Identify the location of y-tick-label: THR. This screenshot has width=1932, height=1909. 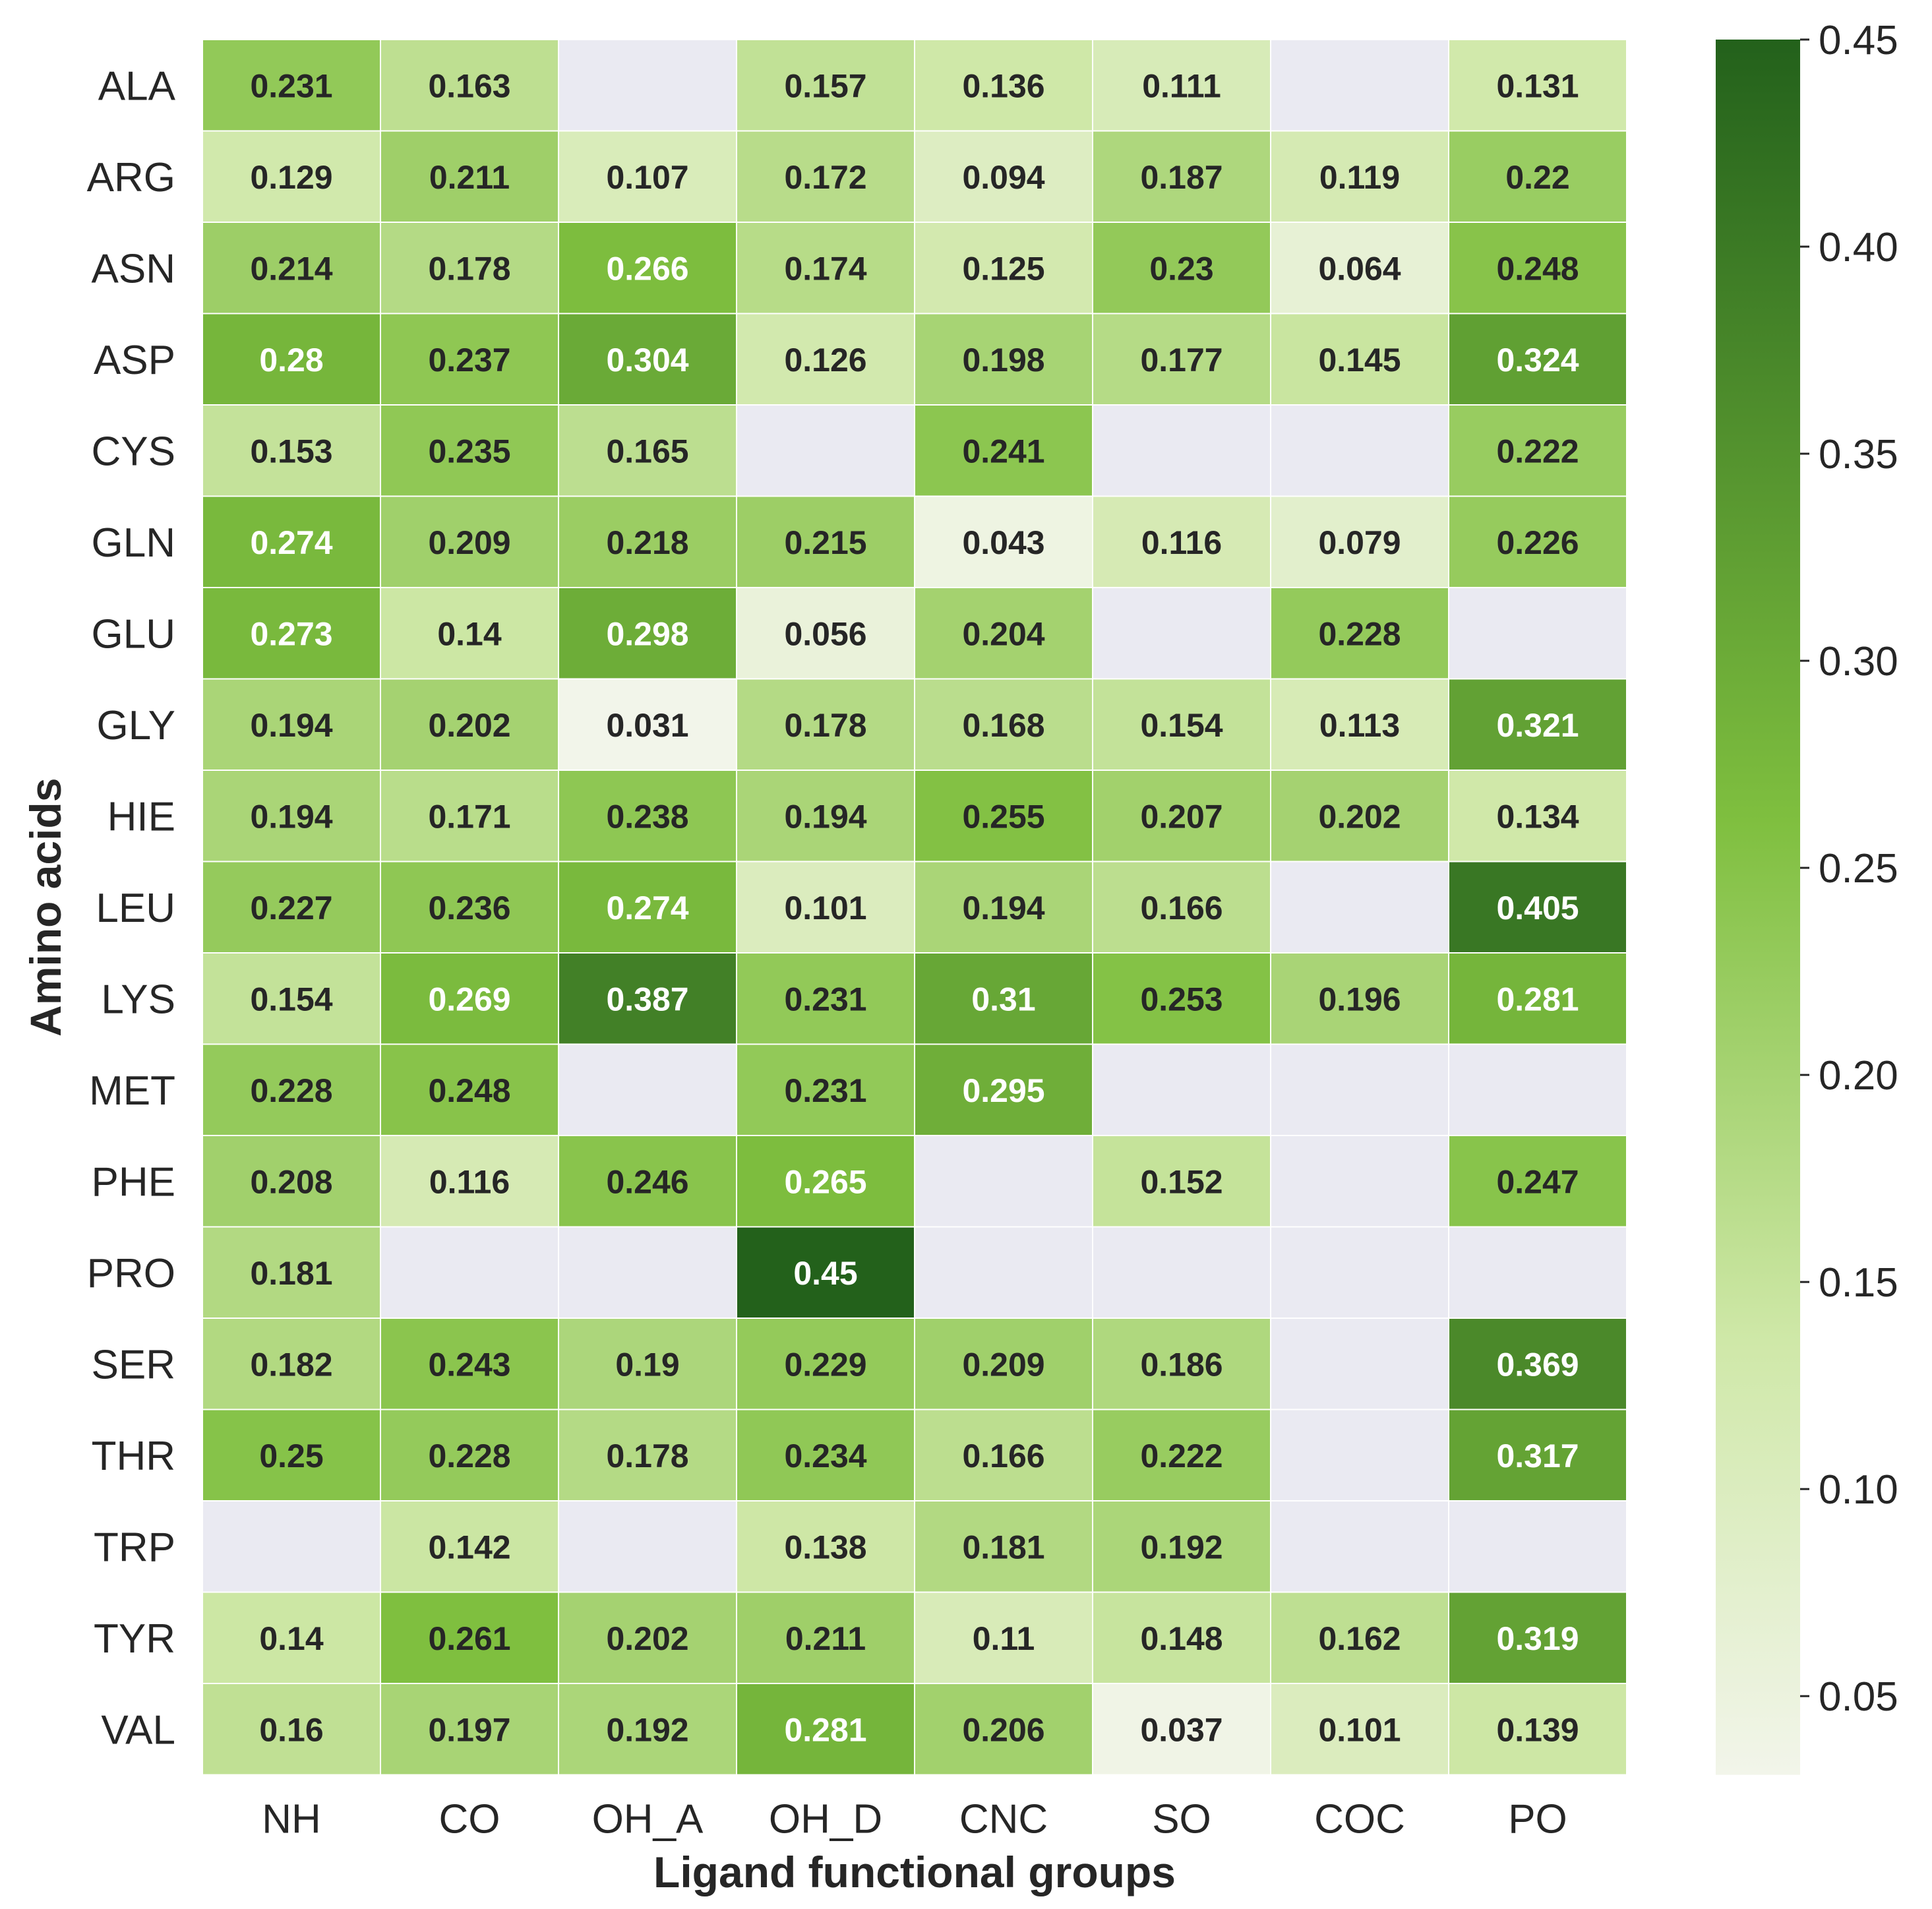
(133, 1456).